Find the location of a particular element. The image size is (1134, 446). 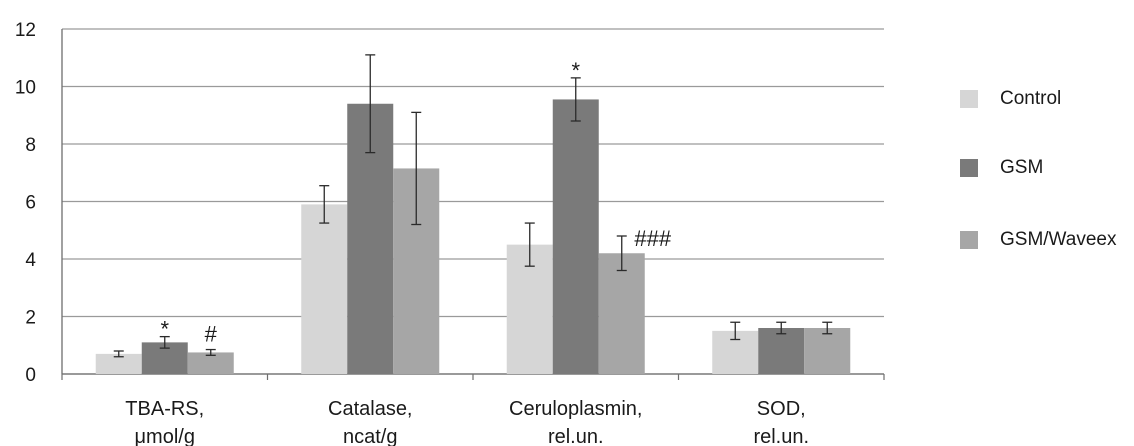

y-tick-label: 10 is located at coordinates (25, 88).